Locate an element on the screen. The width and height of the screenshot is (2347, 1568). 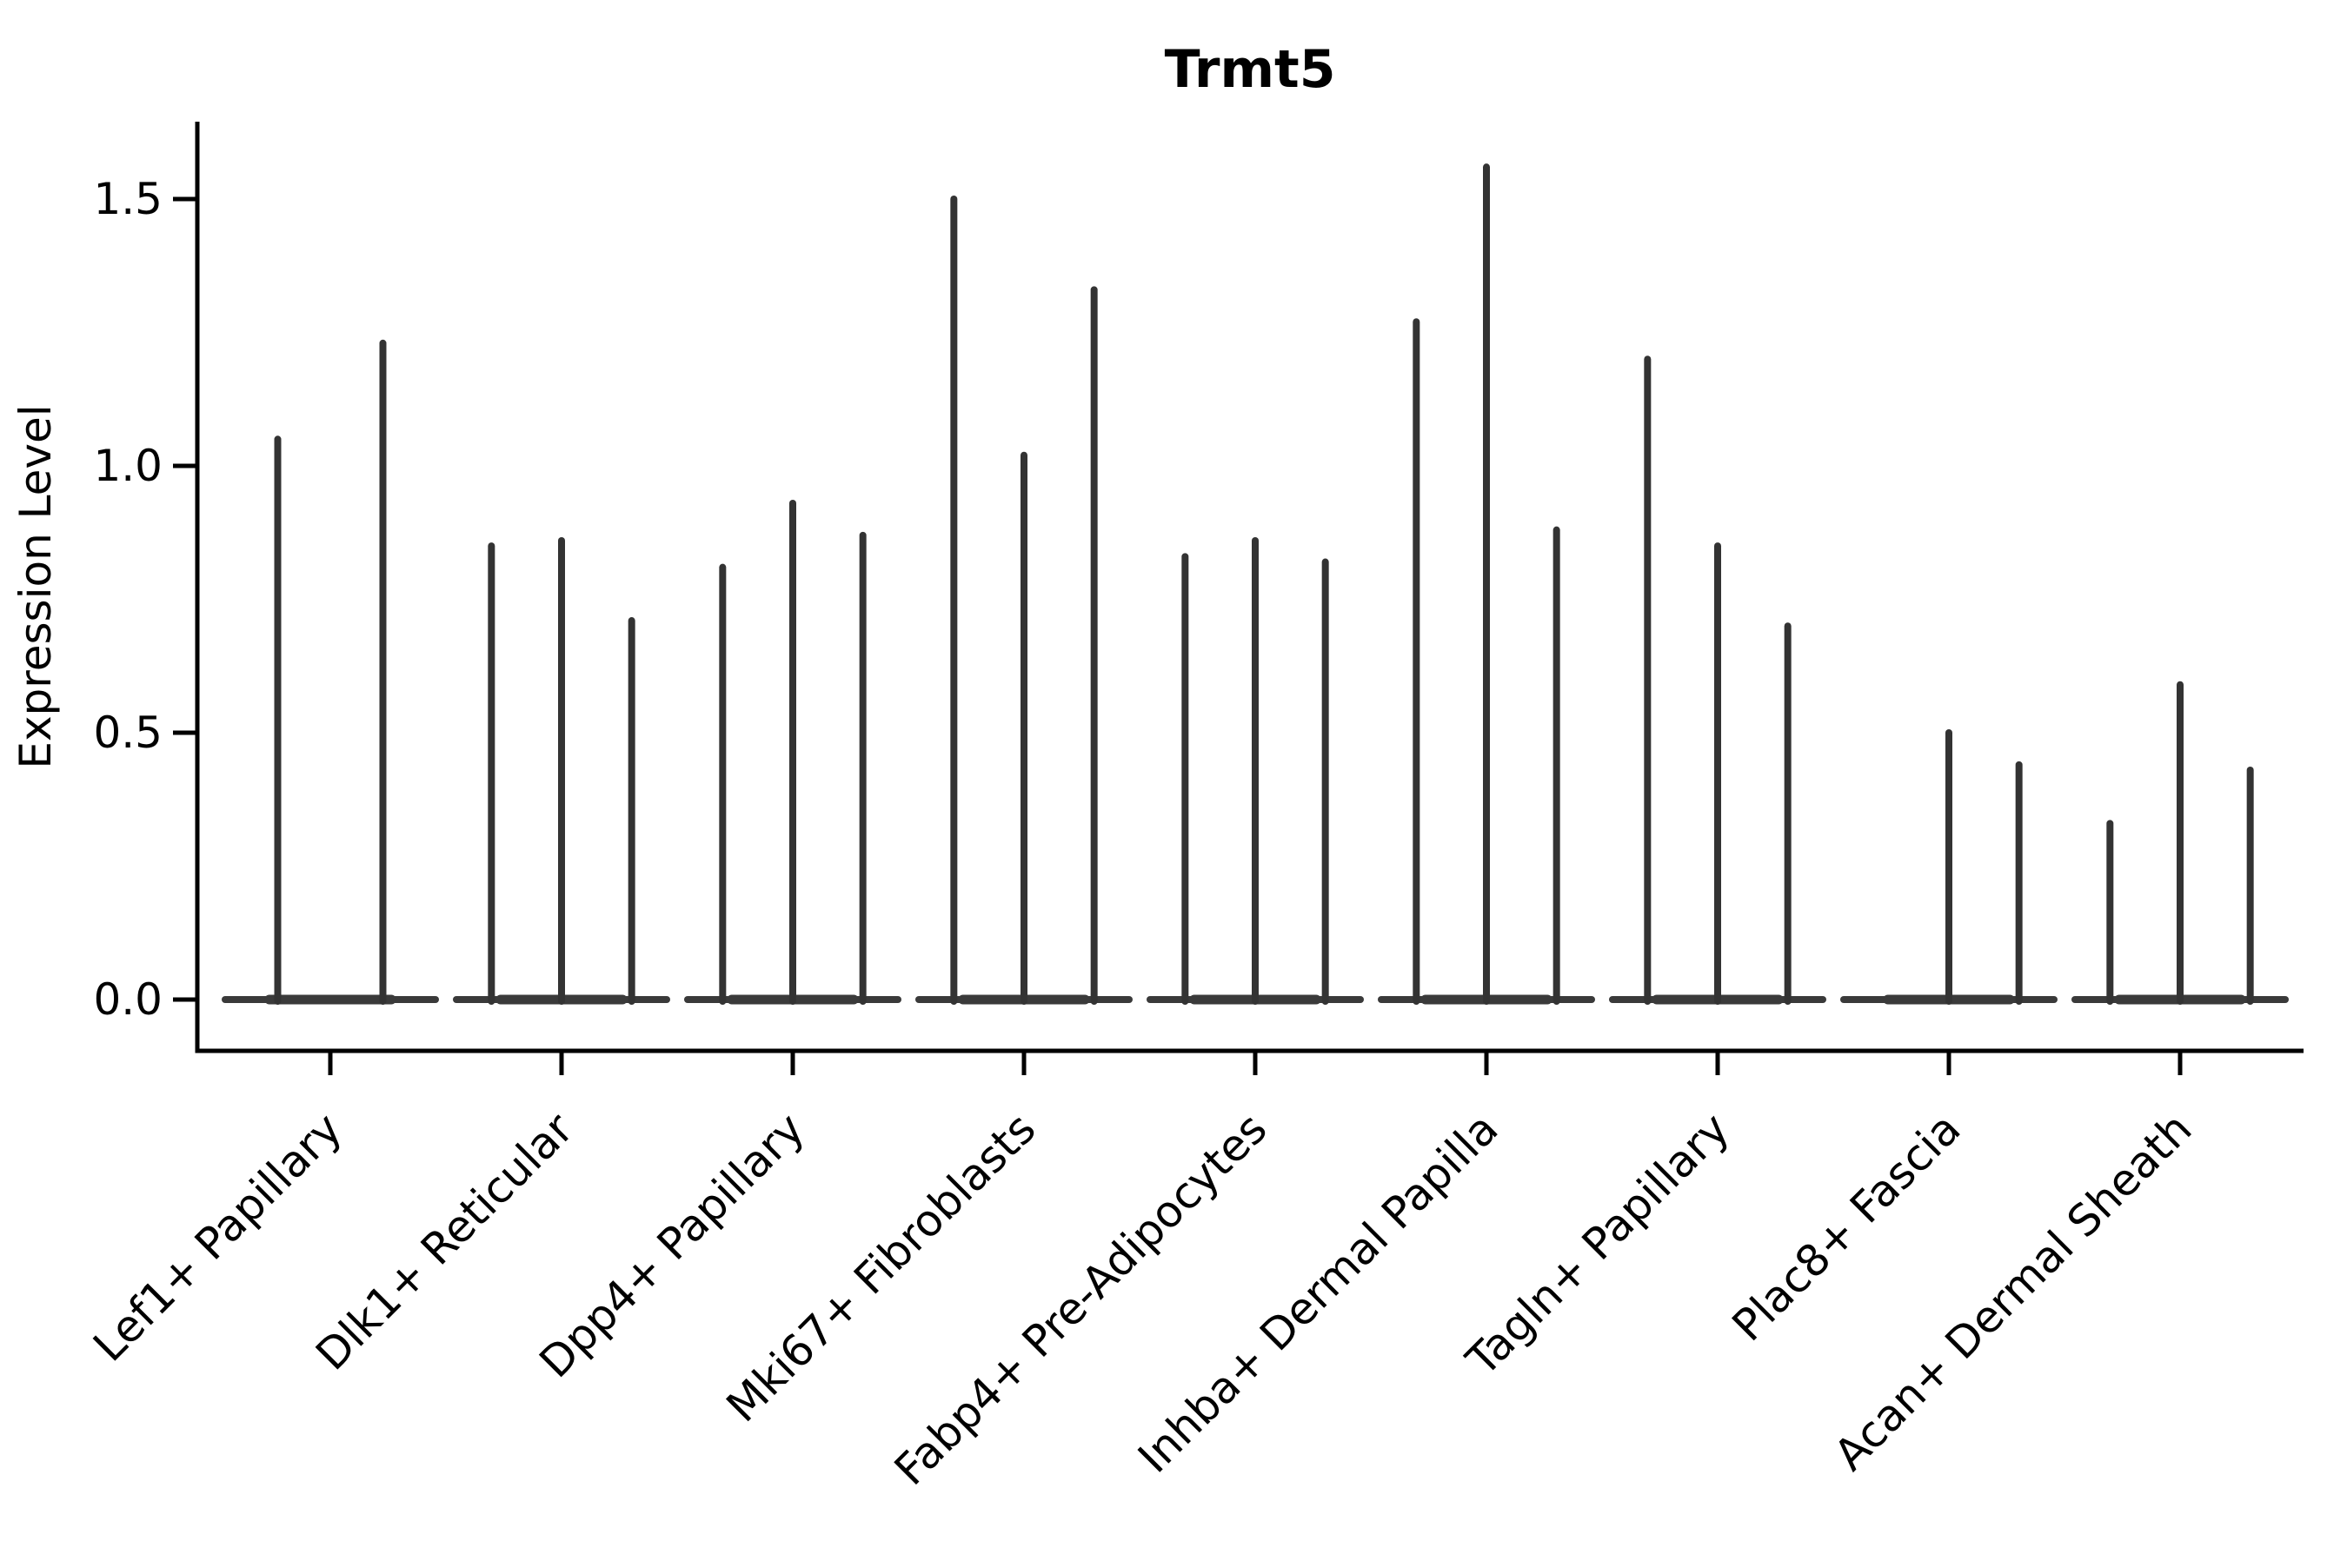
violin-group: Mki67+ Fibroblasts is located at coordinates (925, 814).